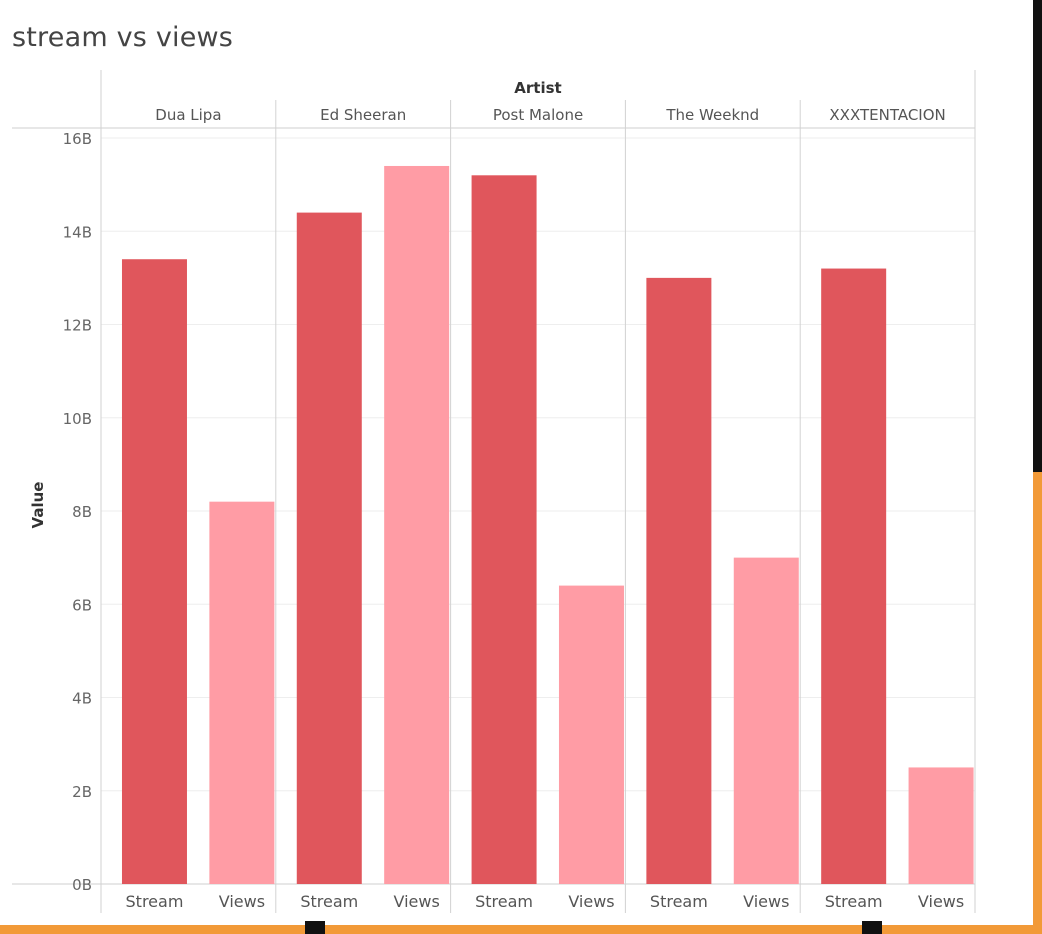 This screenshot has width=1042, height=934. Describe the element at coordinates (82, 699) in the screenshot. I see `y-tick-label: 4B` at that location.